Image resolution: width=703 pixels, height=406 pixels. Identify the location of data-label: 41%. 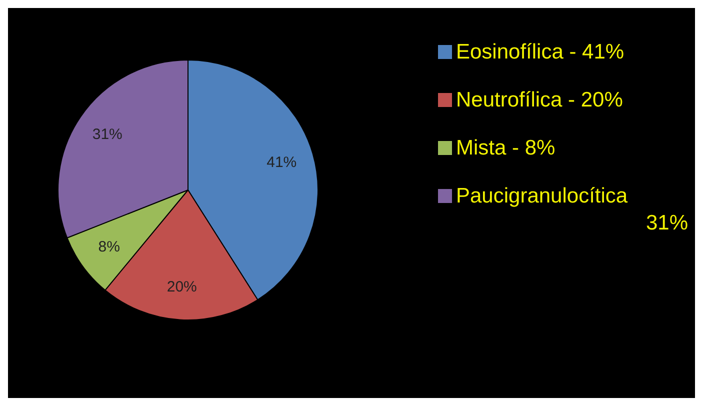
(281, 162).